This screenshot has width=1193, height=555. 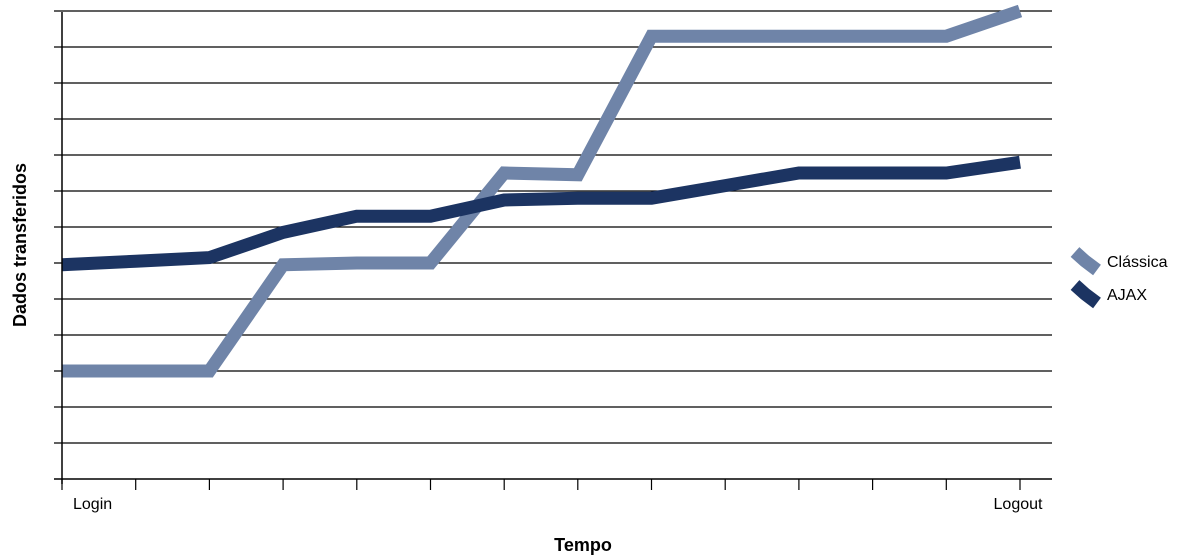 What do you see at coordinates (583, 545) in the screenshot?
I see `x-axis-title: Tempo` at bounding box center [583, 545].